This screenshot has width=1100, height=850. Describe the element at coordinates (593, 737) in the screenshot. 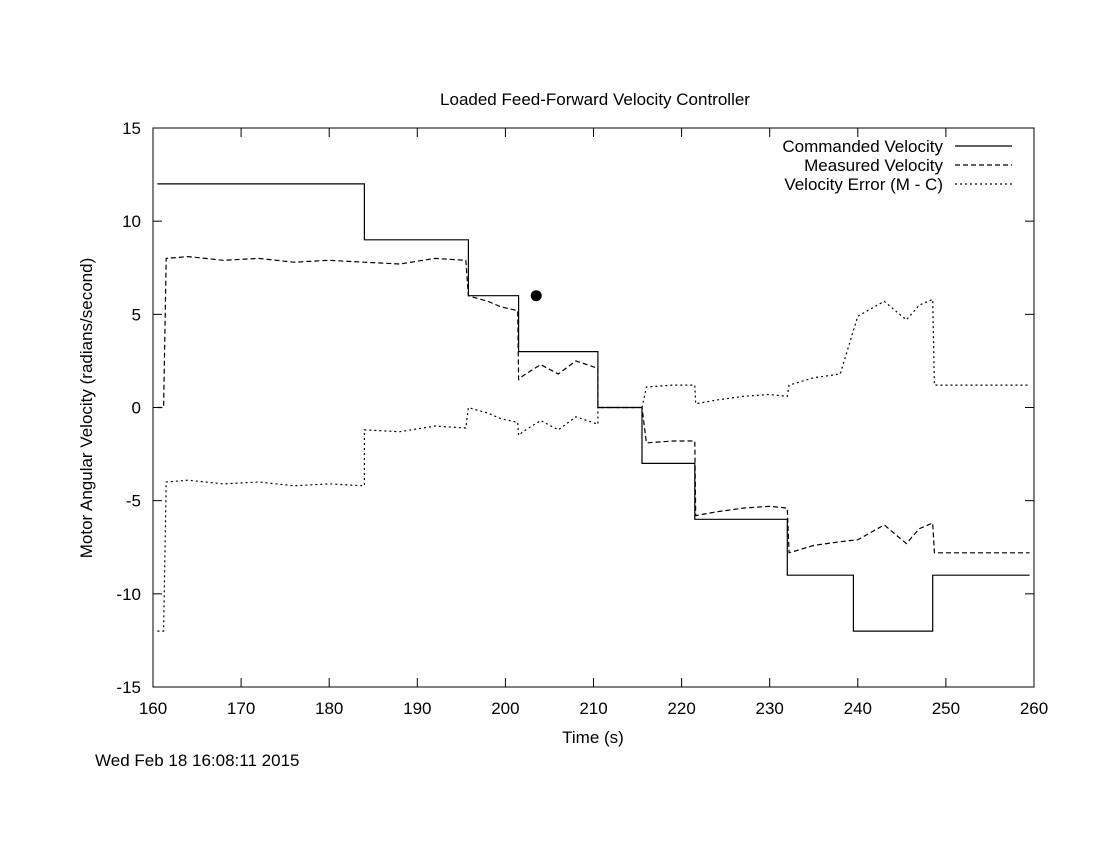

I see `x-axis-label: Time (s)` at that location.